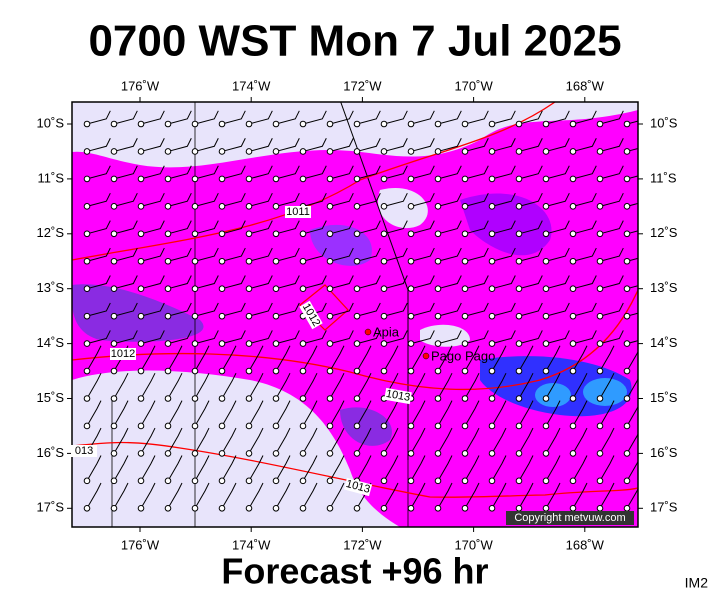 The width and height of the screenshot is (711, 600). Describe the element at coordinates (358, 487) in the screenshot. I see `isobar-label-box` at that location.